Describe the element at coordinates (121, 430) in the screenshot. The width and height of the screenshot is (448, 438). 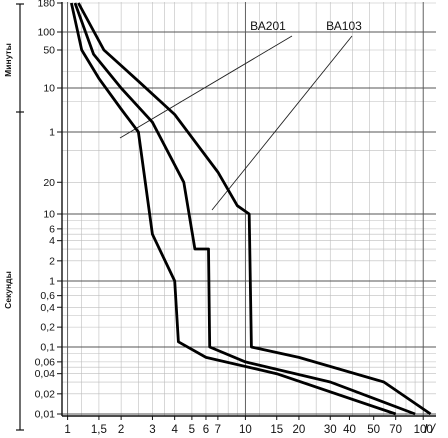
I see `x-tick-label: 2` at that location.